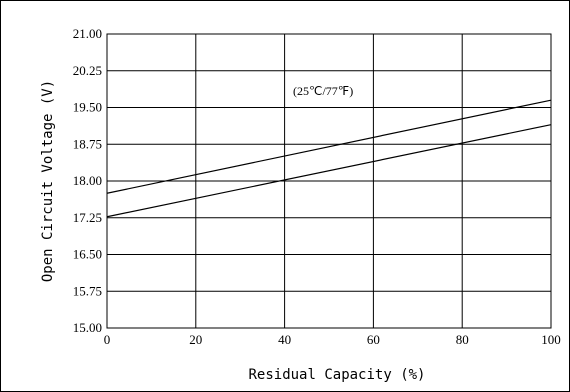 This screenshot has height=392, width=570. Describe the element at coordinates (87, 70) in the screenshot. I see `y-tick-label: 20.25` at that location.